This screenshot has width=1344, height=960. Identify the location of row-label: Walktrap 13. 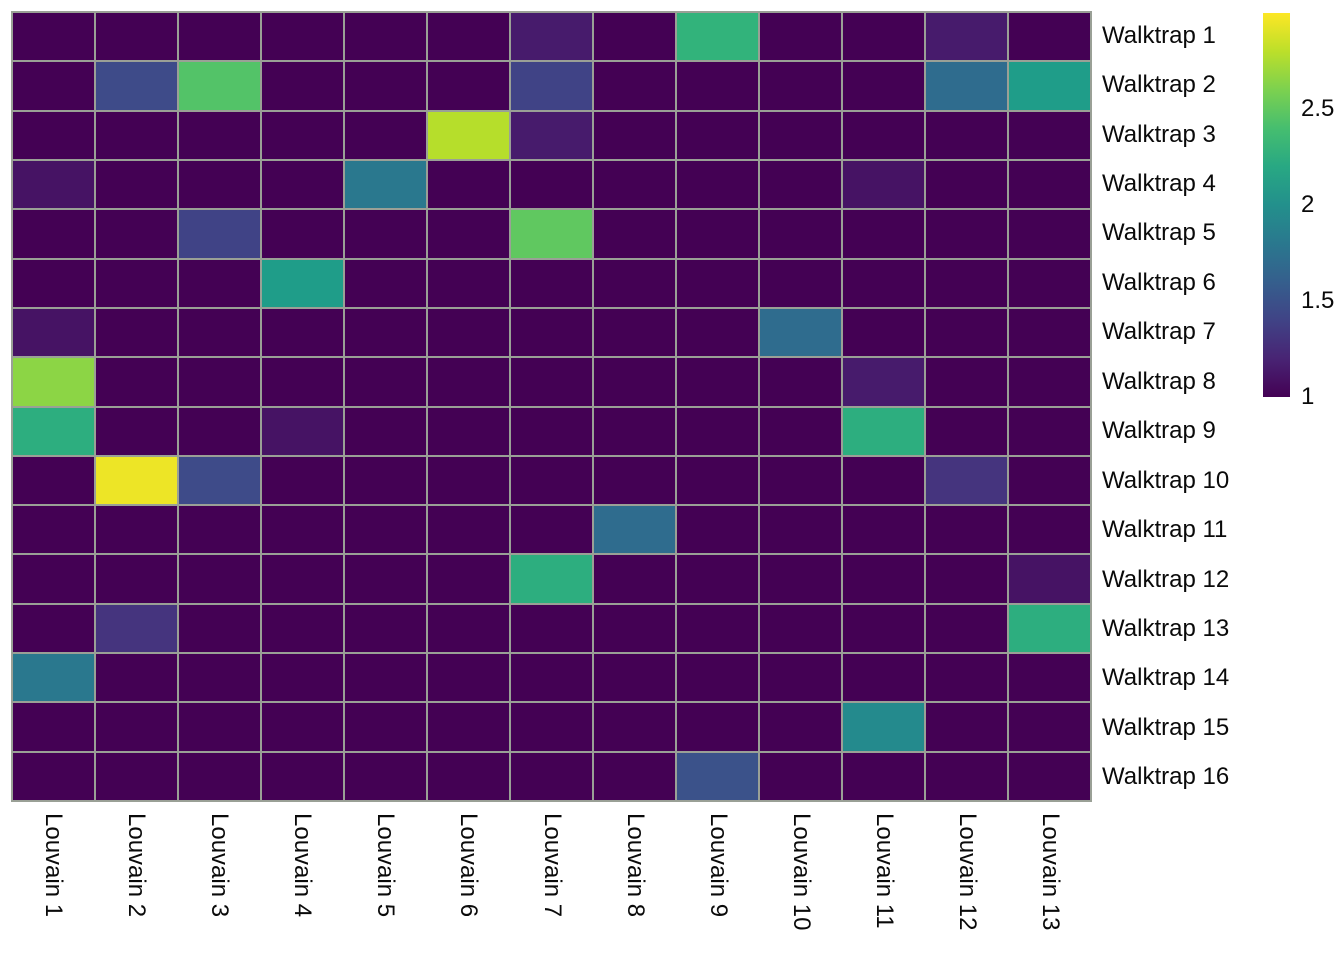
(1166, 628).